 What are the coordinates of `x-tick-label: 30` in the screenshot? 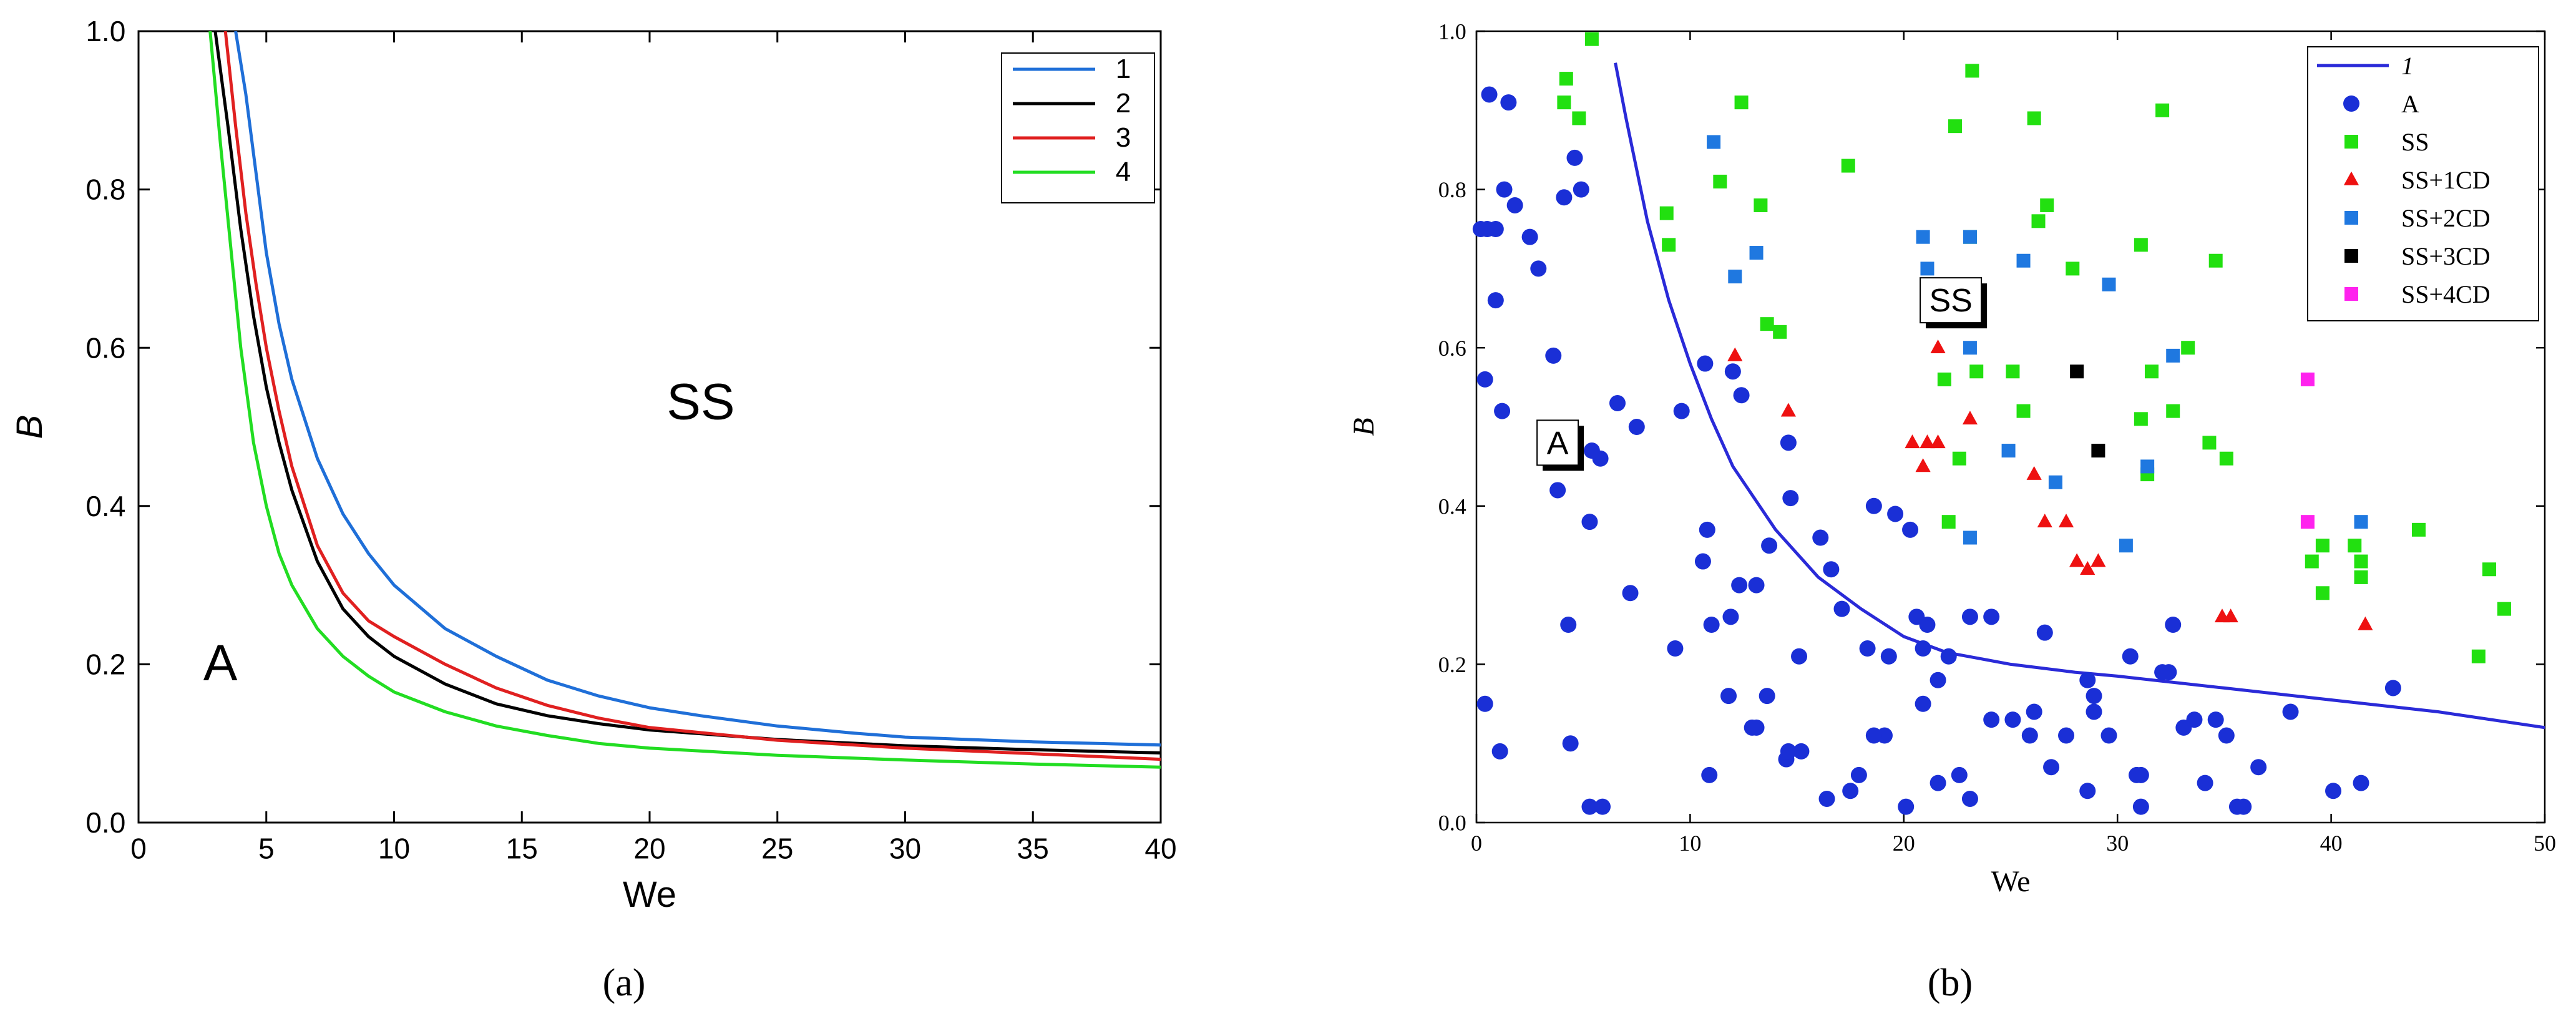 It's located at (905, 849).